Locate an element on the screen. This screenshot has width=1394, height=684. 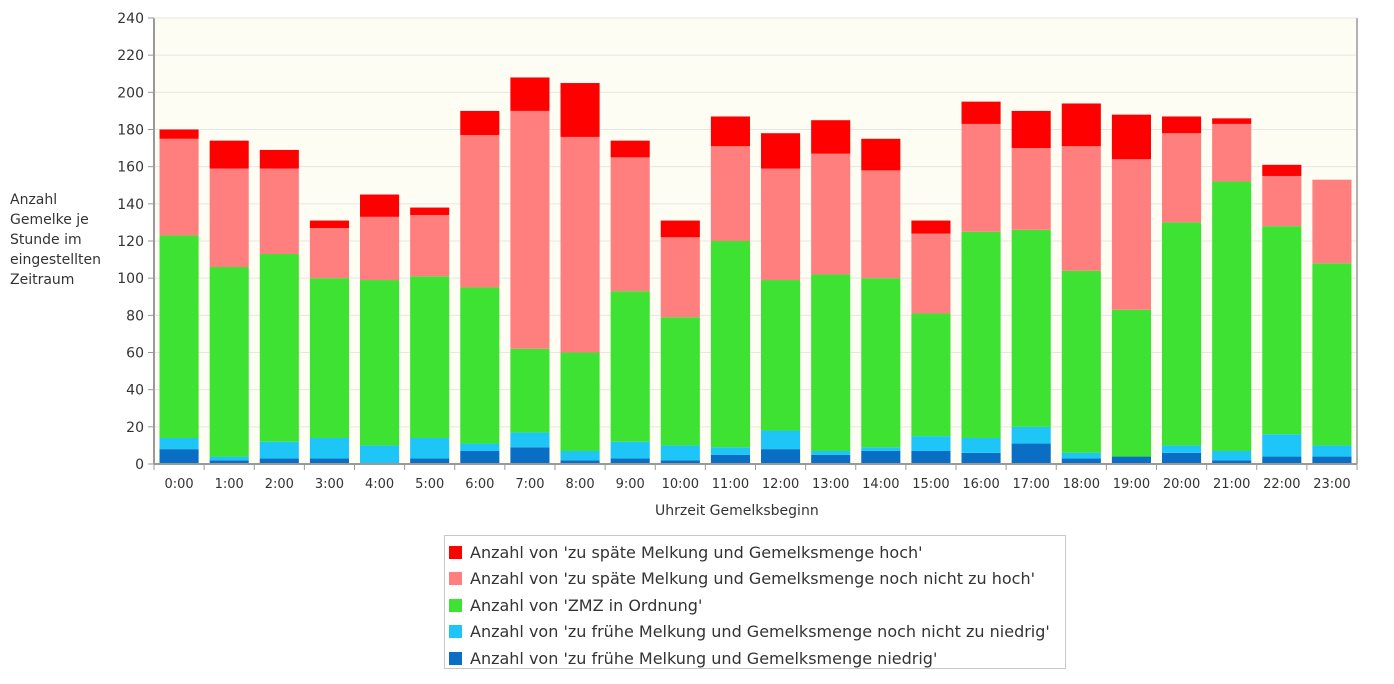
x-tick-label: 9:00 is located at coordinates (630, 484).